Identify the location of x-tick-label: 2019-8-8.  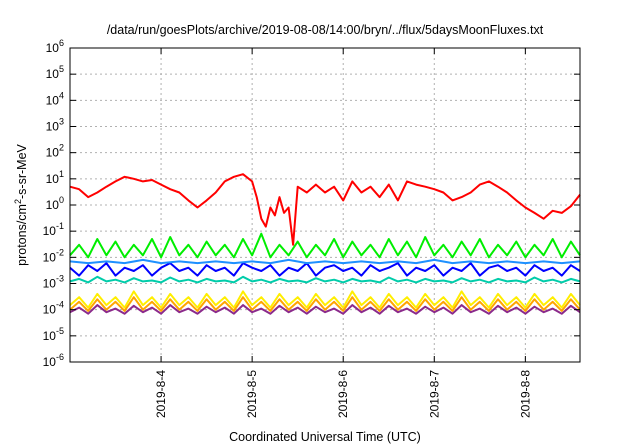
(525, 394).